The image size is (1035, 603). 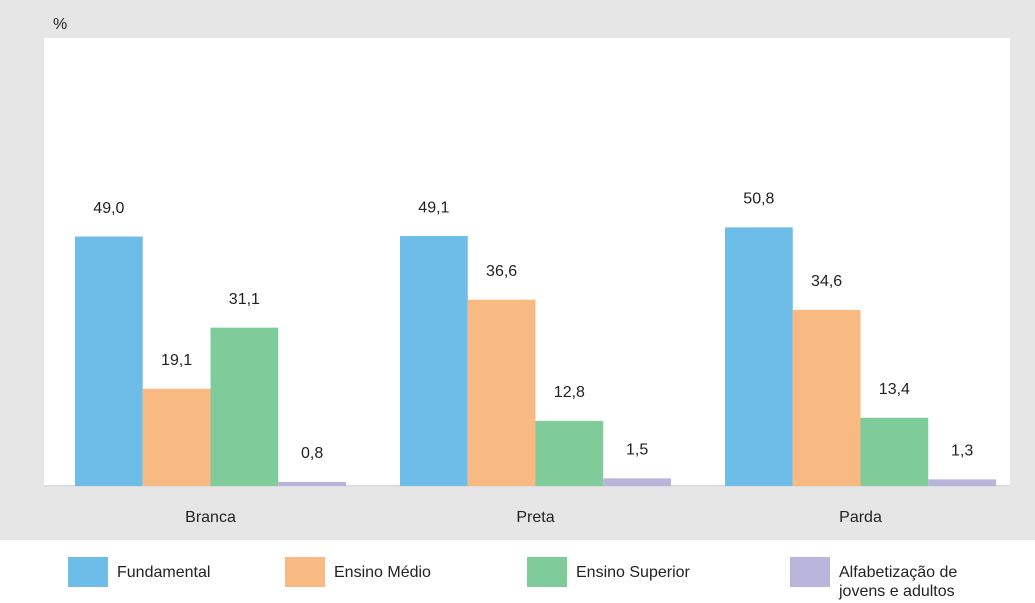 What do you see at coordinates (569, 392) in the screenshot?
I see `value-label: 12,8` at bounding box center [569, 392].